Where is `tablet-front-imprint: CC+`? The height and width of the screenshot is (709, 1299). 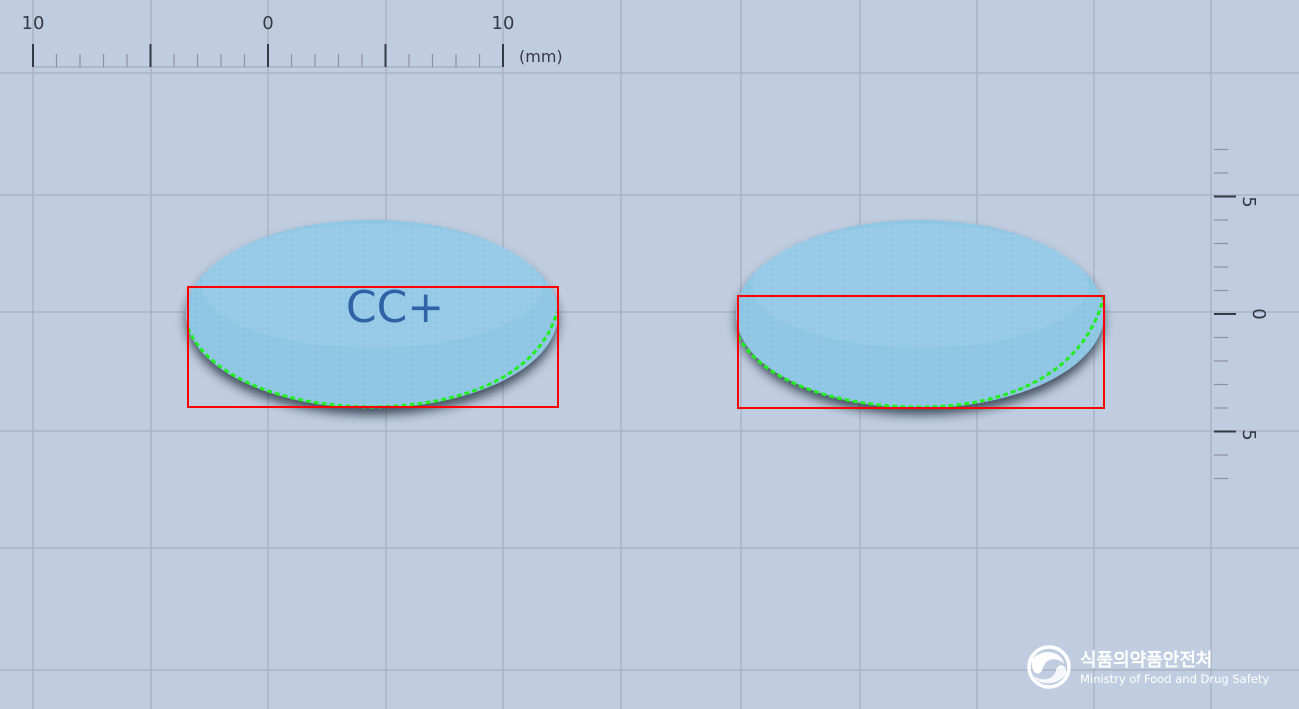
tablet-front-imprint: CC+ is located at coordinates (395, 307).